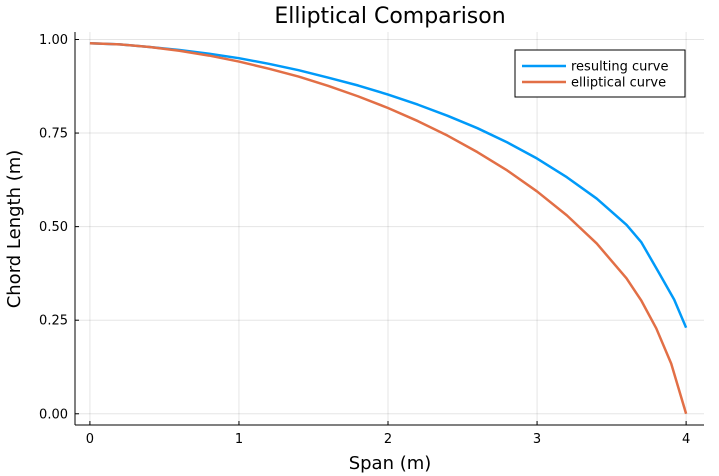 The width and height of the screenshot is (719, 476). What do you see at coordinates (53, 321) in the screenshot?
I see `y-tick-label: 0.25` at bounding box center [53, 321].